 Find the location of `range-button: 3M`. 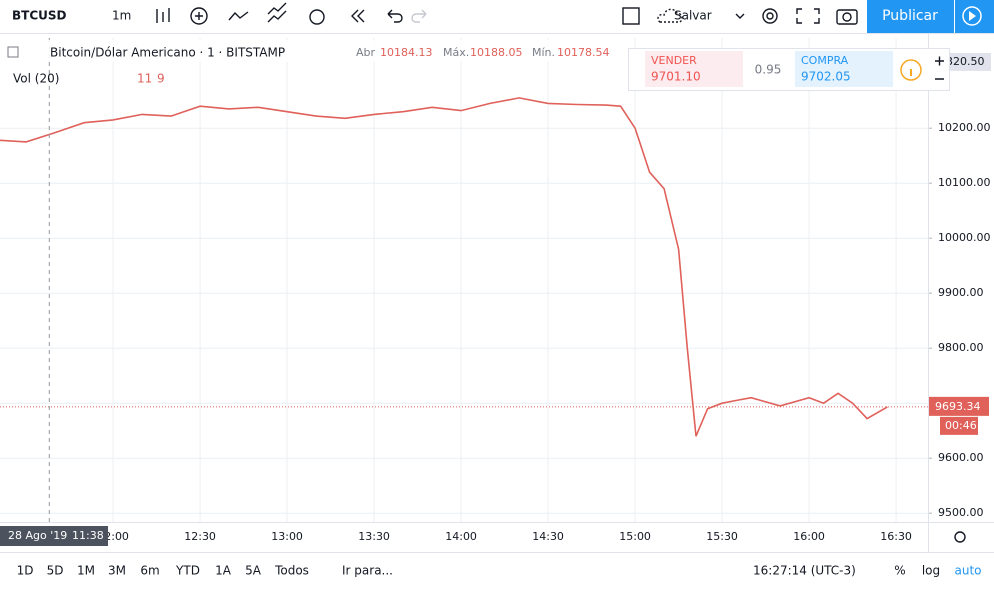

range-button: 3M is located at coordinates (117, 571).